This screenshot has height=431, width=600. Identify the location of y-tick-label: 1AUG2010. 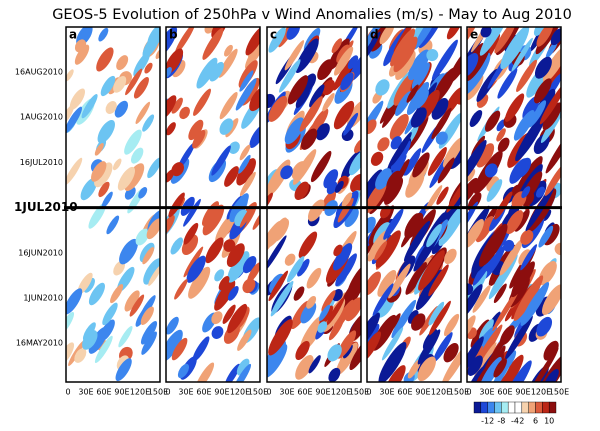
(41, 117).